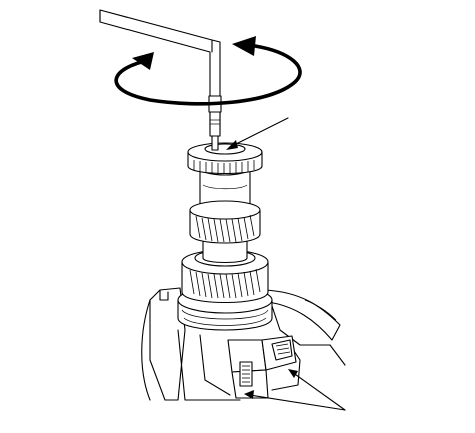  Describe the element at coordinates (225, 158) in the screenshot. I see `bearing-retainer-nut` at that location.